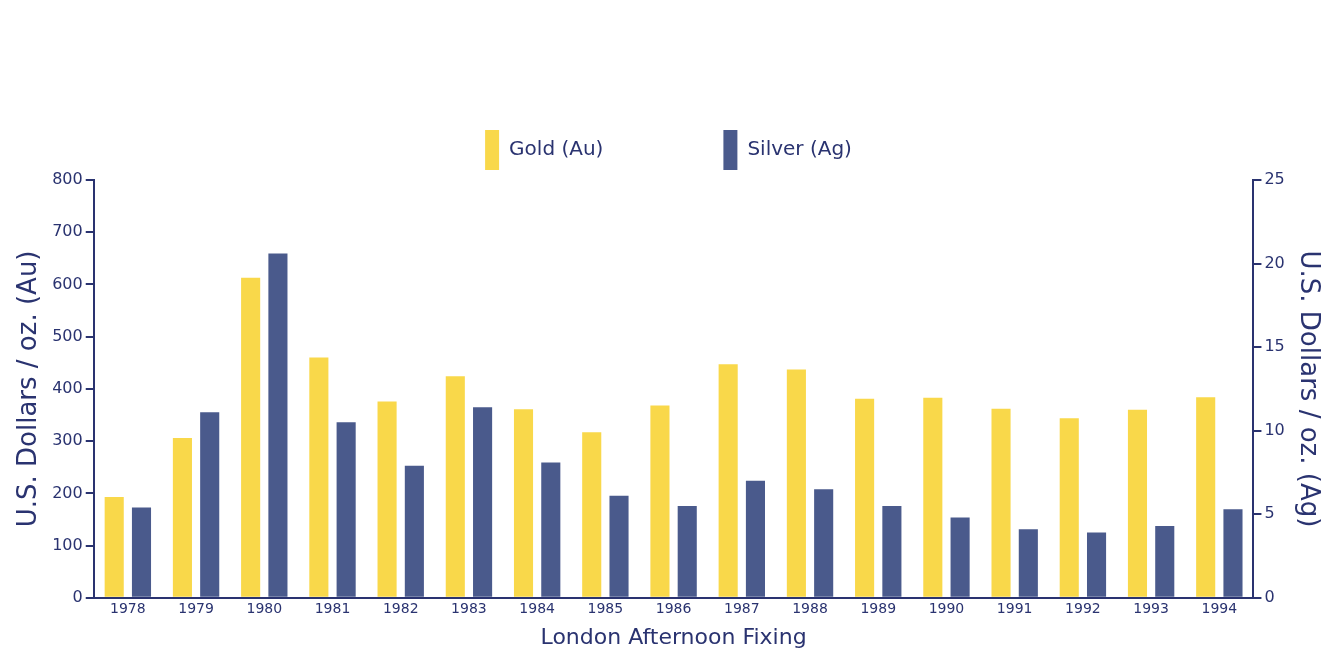 Image resolution: width=1337 pixels, height=660 pixels. I want to click on y2-tick-label: 5, so click(1269, 513).